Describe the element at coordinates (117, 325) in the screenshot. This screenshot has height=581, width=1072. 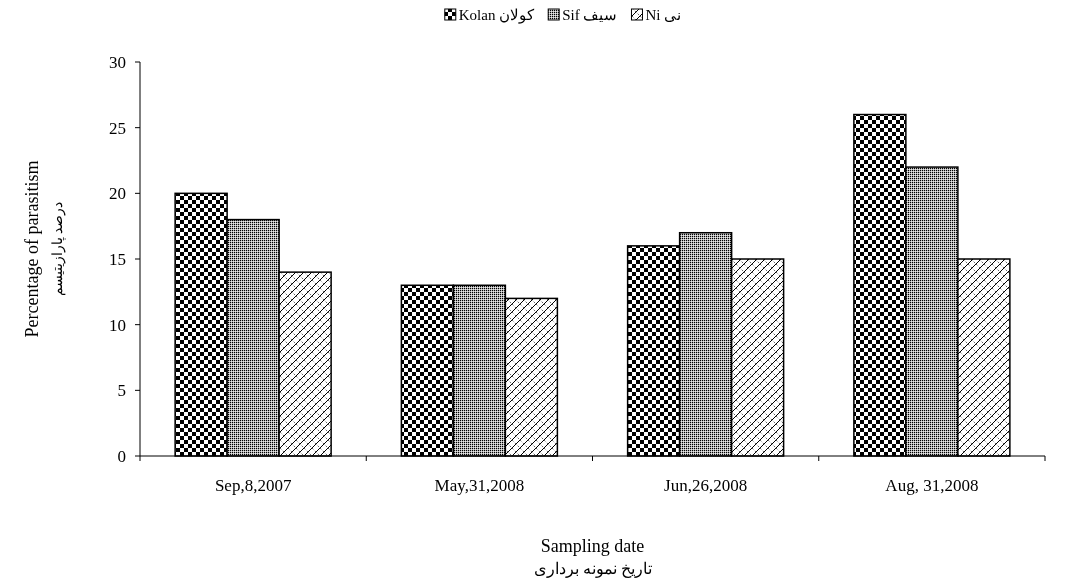
I see `y-tick-label: 10` at that location.